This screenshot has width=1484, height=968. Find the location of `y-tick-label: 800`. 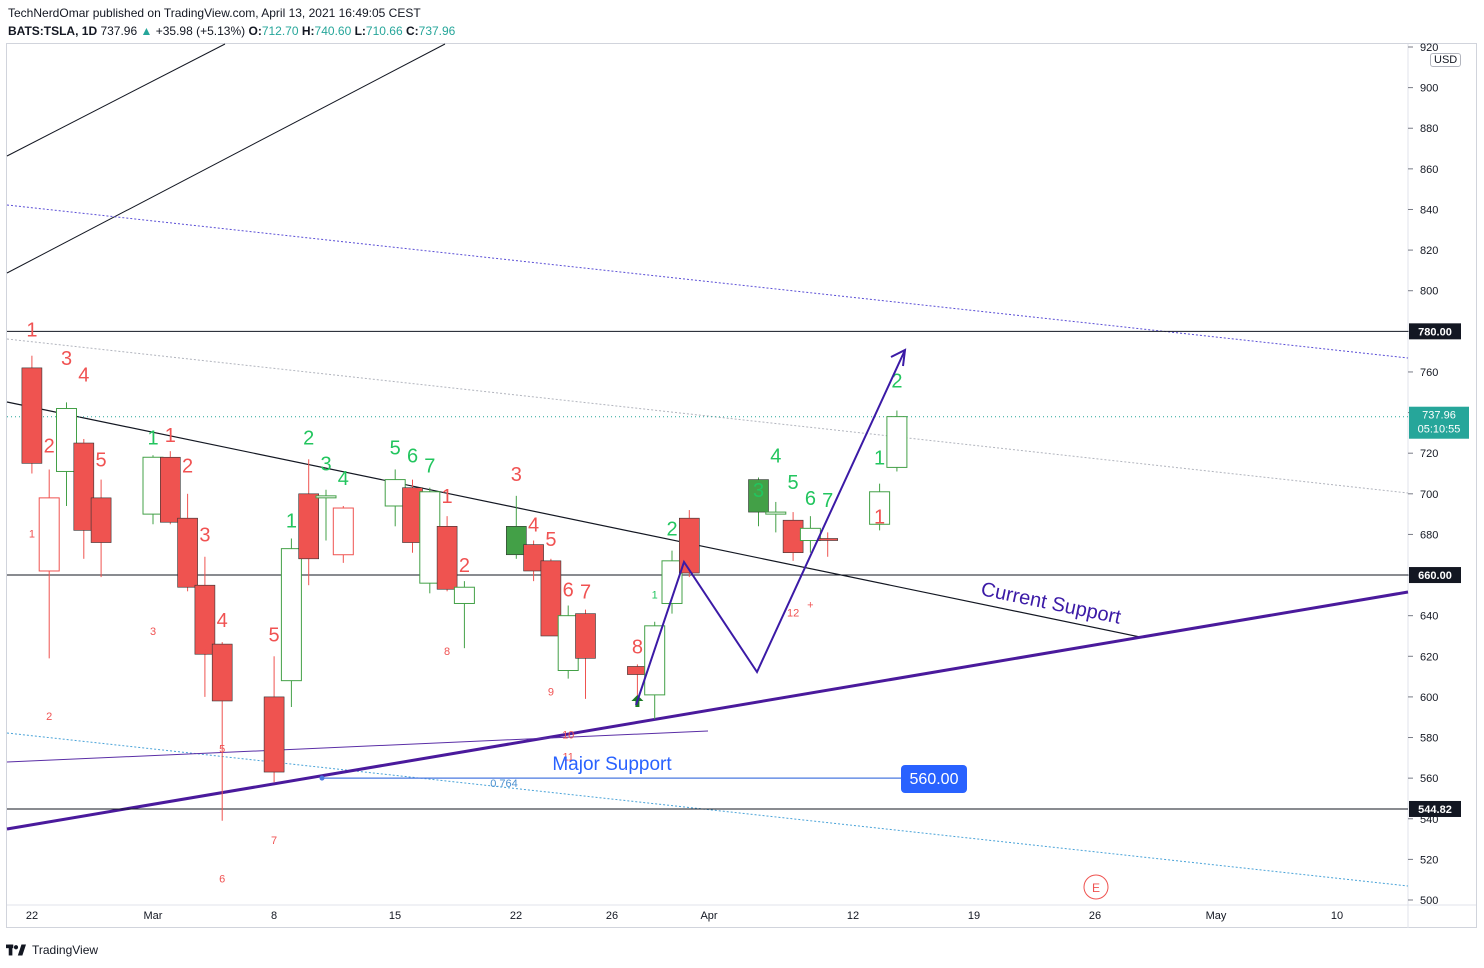

y-tick-label: 800 is located at coordinates (1429, 292).